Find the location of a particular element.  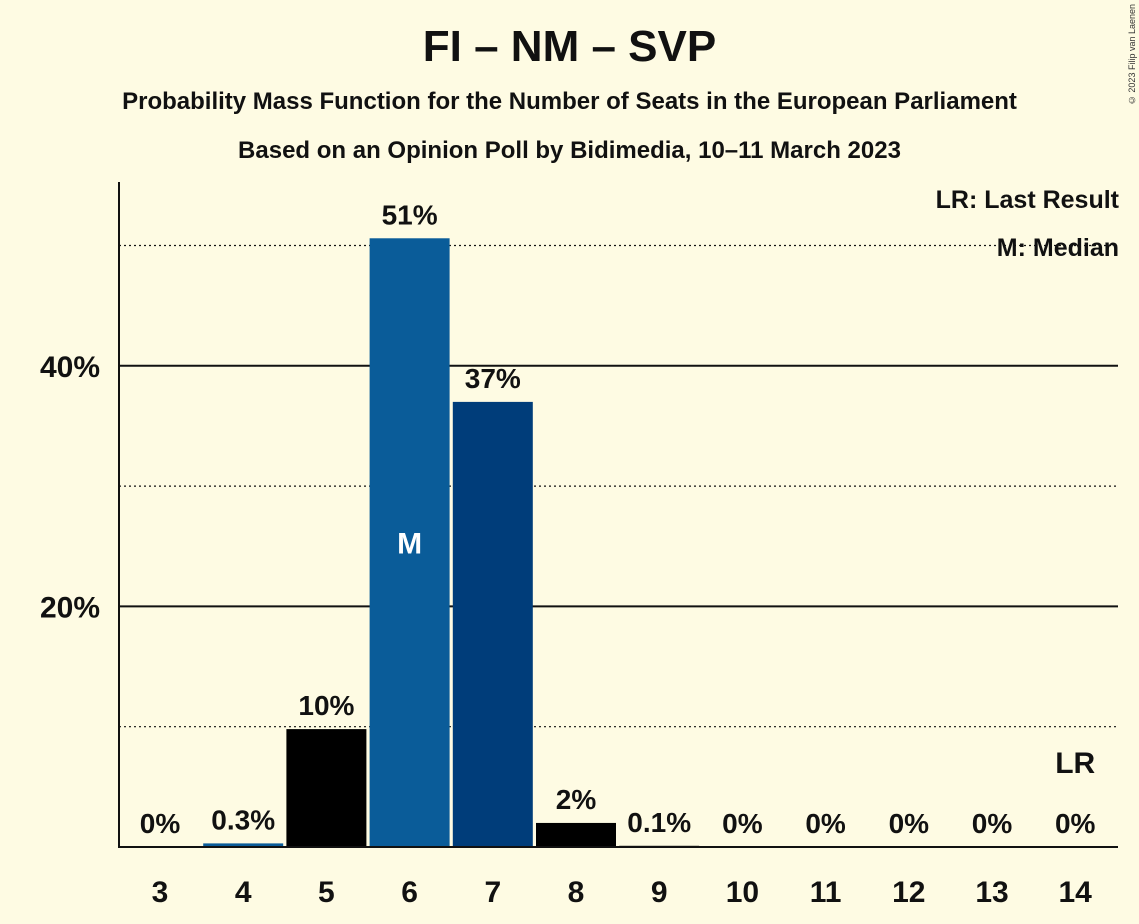

x-tick-label: 3 is located at coordinates (160, 892).